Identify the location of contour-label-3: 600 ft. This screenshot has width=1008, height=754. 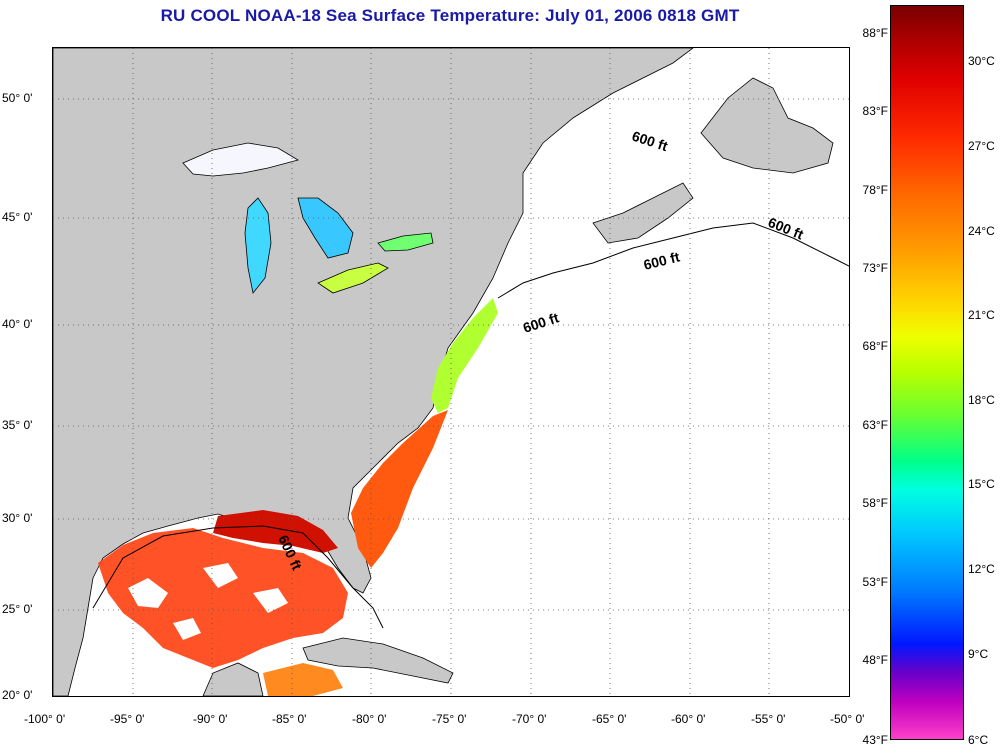
(662, 260).